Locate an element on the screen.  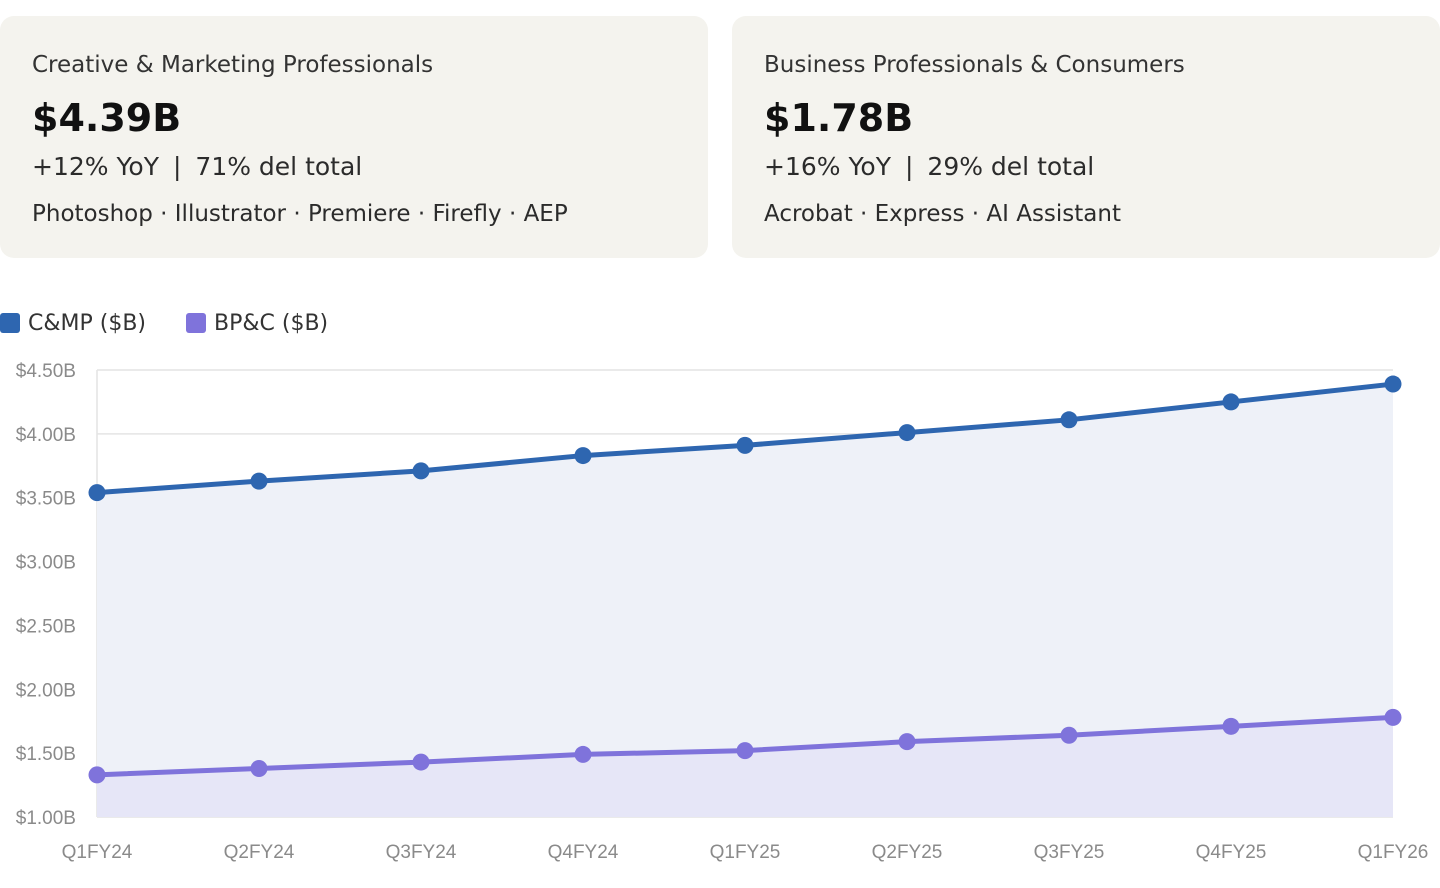
card-share: 71% del total is located at coordinates (279, 166).